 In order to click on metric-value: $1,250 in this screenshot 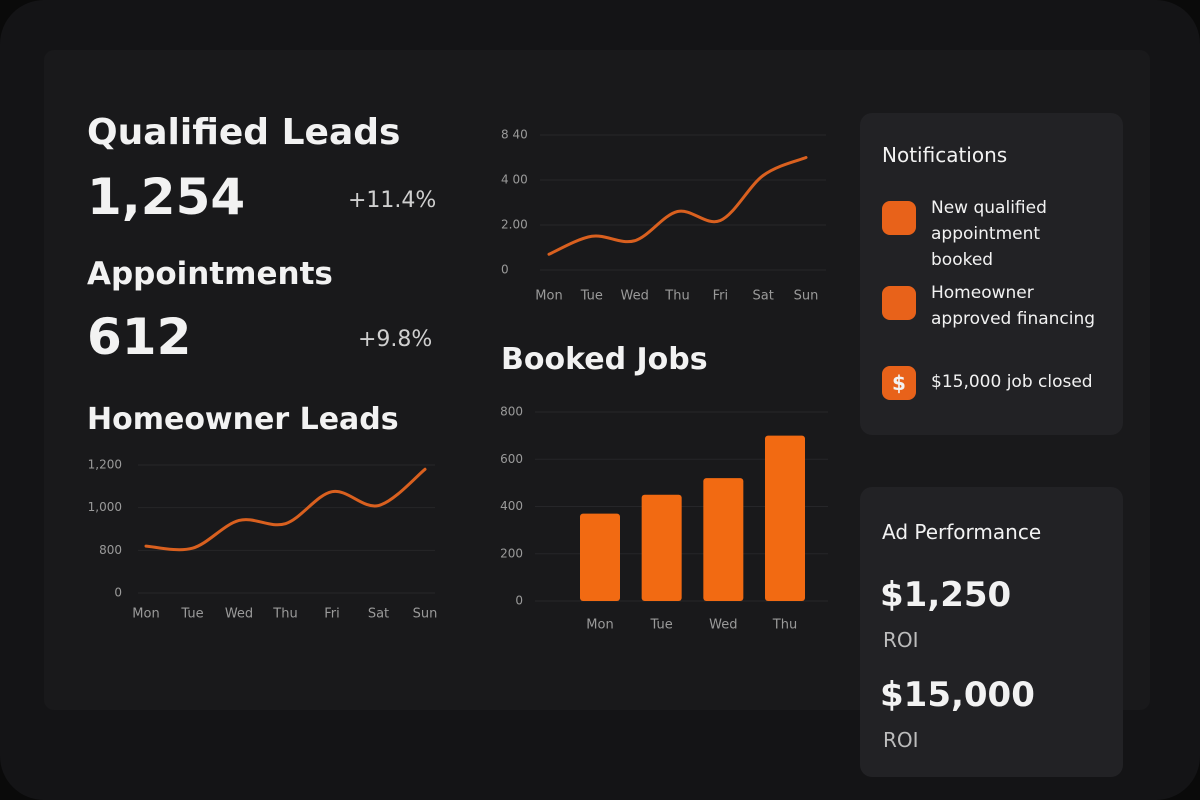, I will do `click(946, 595)`.